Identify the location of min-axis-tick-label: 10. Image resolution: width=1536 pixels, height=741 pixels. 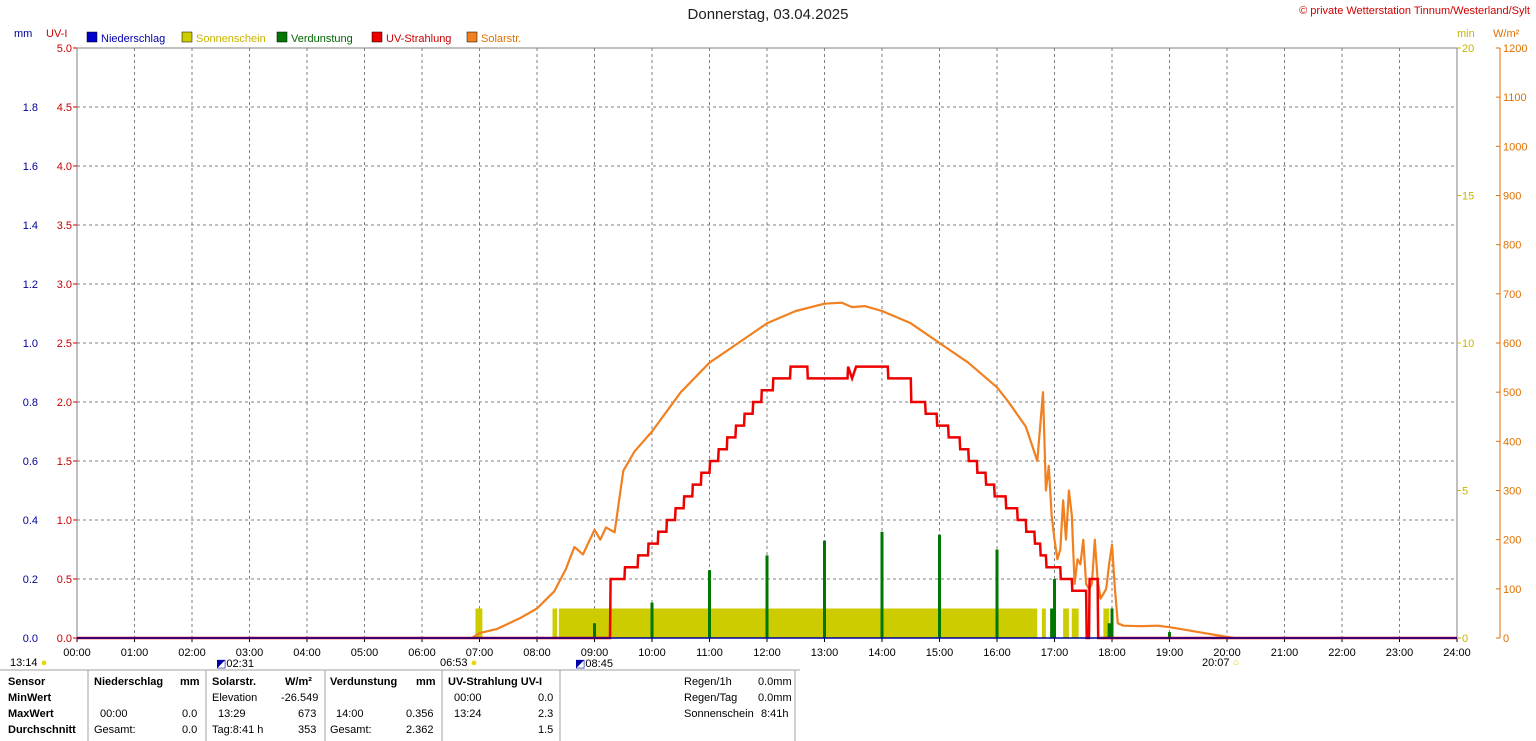
(1468, 344).